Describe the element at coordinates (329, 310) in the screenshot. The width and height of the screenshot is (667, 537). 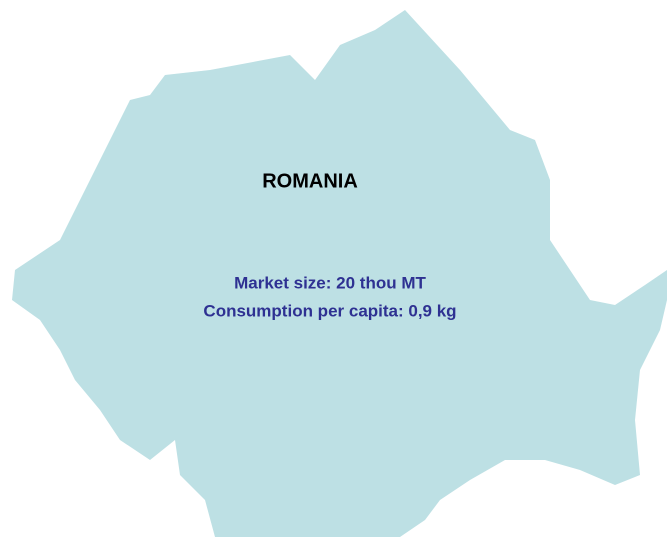
I see `consumption: Consumption per capita: 0,9 kg` at that location.